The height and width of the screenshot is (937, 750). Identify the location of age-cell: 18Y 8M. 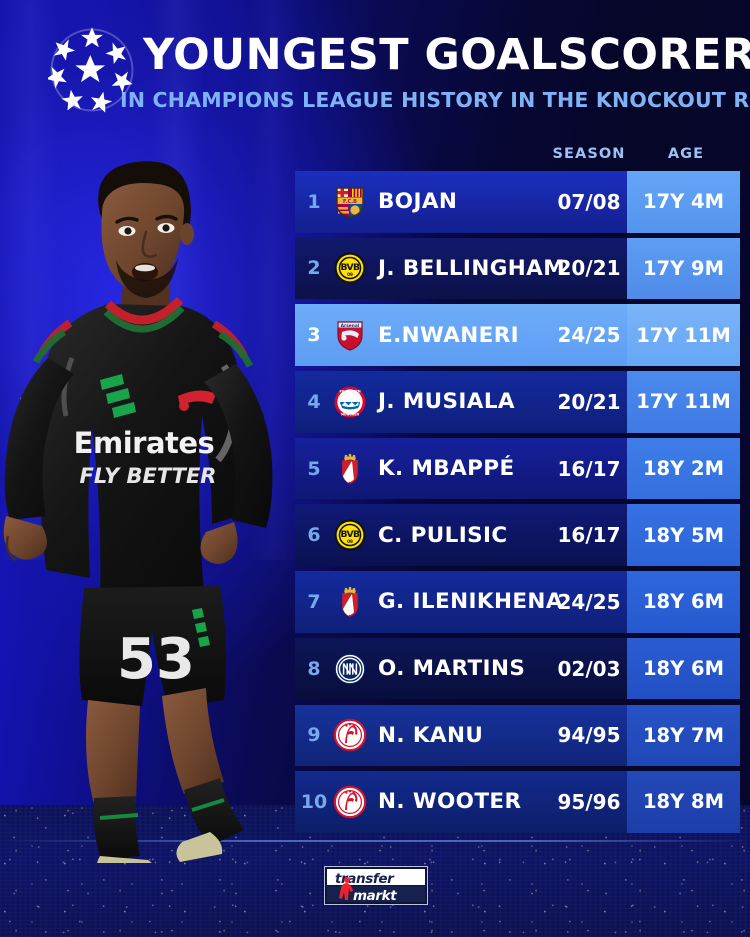
(683, 802).